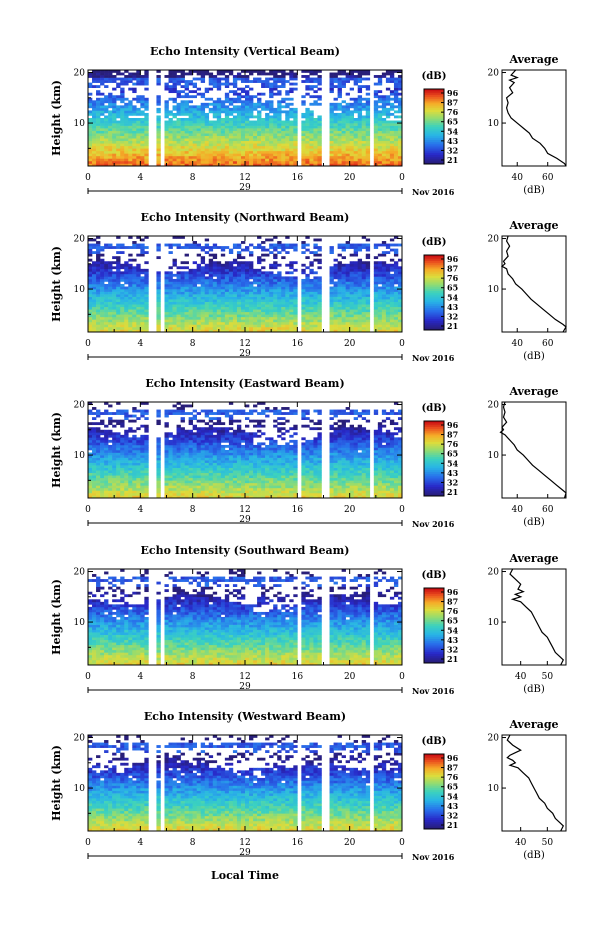 This screenshot has width=616, height=933. I want to click on colorbar-tick-label: 21, so click(452, 326).